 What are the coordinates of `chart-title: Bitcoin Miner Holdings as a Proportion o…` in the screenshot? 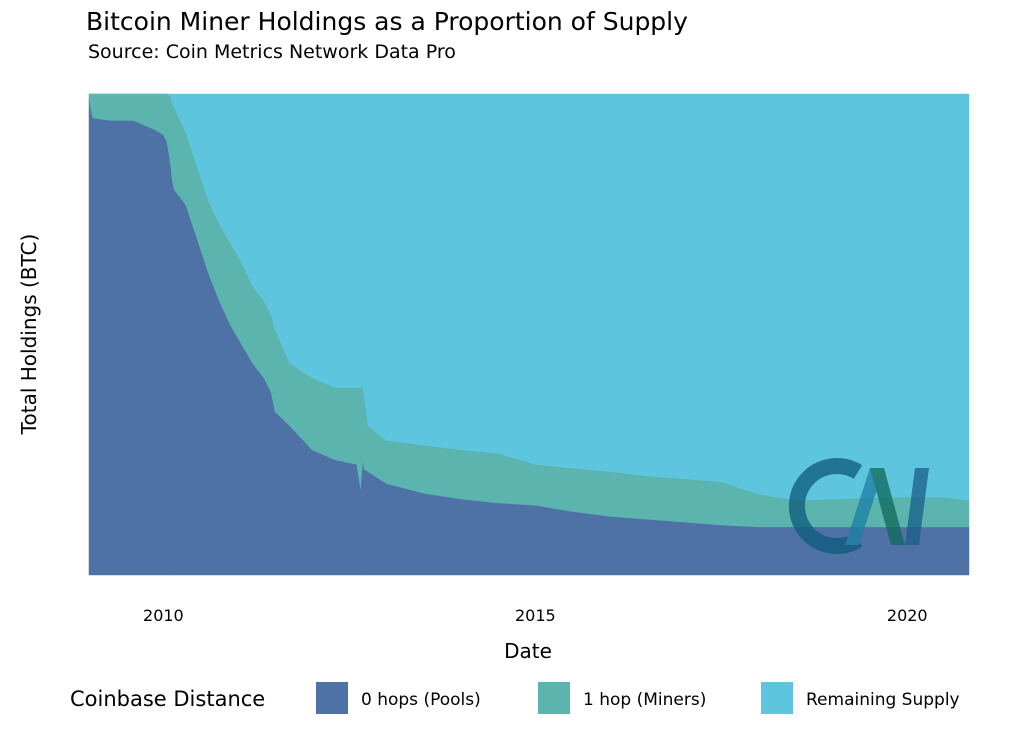 It's located at (387, 21).